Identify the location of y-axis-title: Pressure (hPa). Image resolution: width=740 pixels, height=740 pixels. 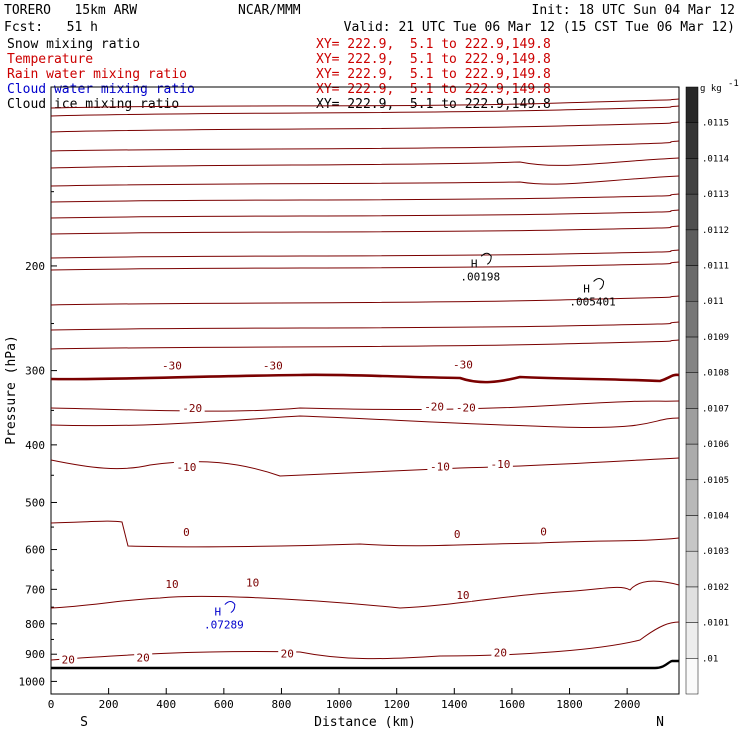
(11, 390).